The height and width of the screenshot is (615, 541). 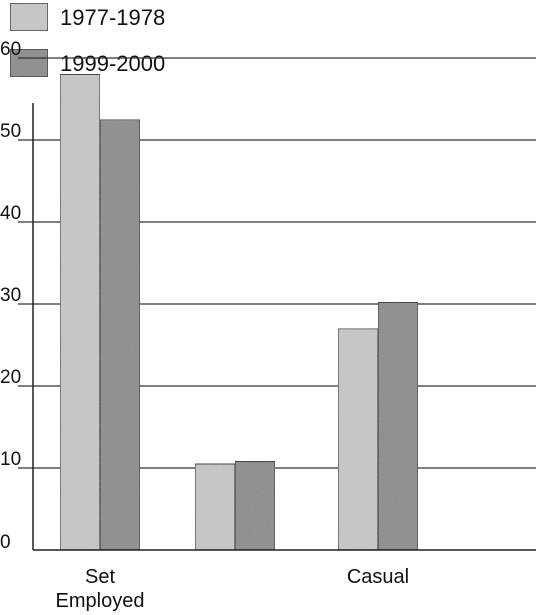 I want to click on y-axis-ticks: 0 10 20 30 40 50 60, so click(x=10, y=296).